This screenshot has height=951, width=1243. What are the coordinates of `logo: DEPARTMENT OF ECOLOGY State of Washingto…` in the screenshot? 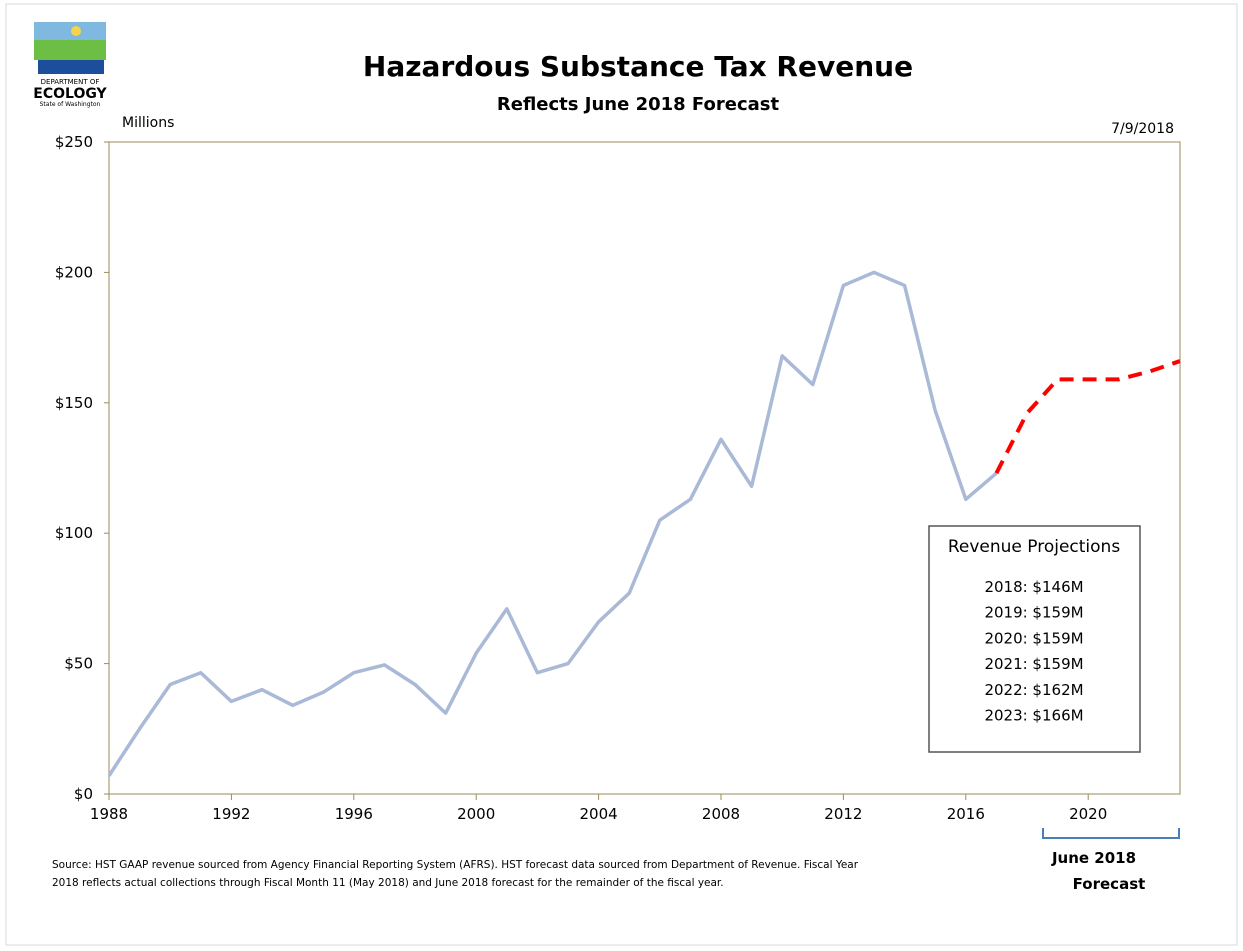 It's located at (70, 65).